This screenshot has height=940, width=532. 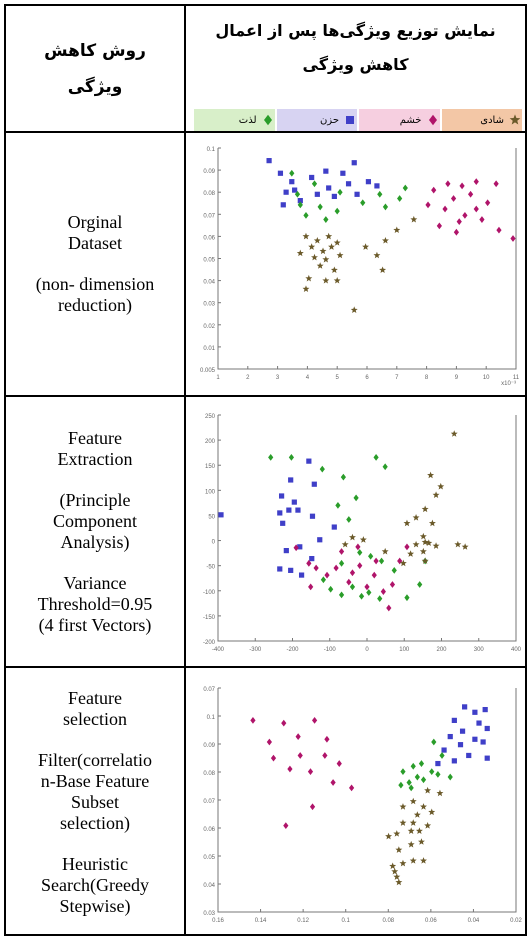 What do you see at coordinates (516, 378) in the screenshot?
I see `x-tick-label: 11` at bounding box center [516, 378].